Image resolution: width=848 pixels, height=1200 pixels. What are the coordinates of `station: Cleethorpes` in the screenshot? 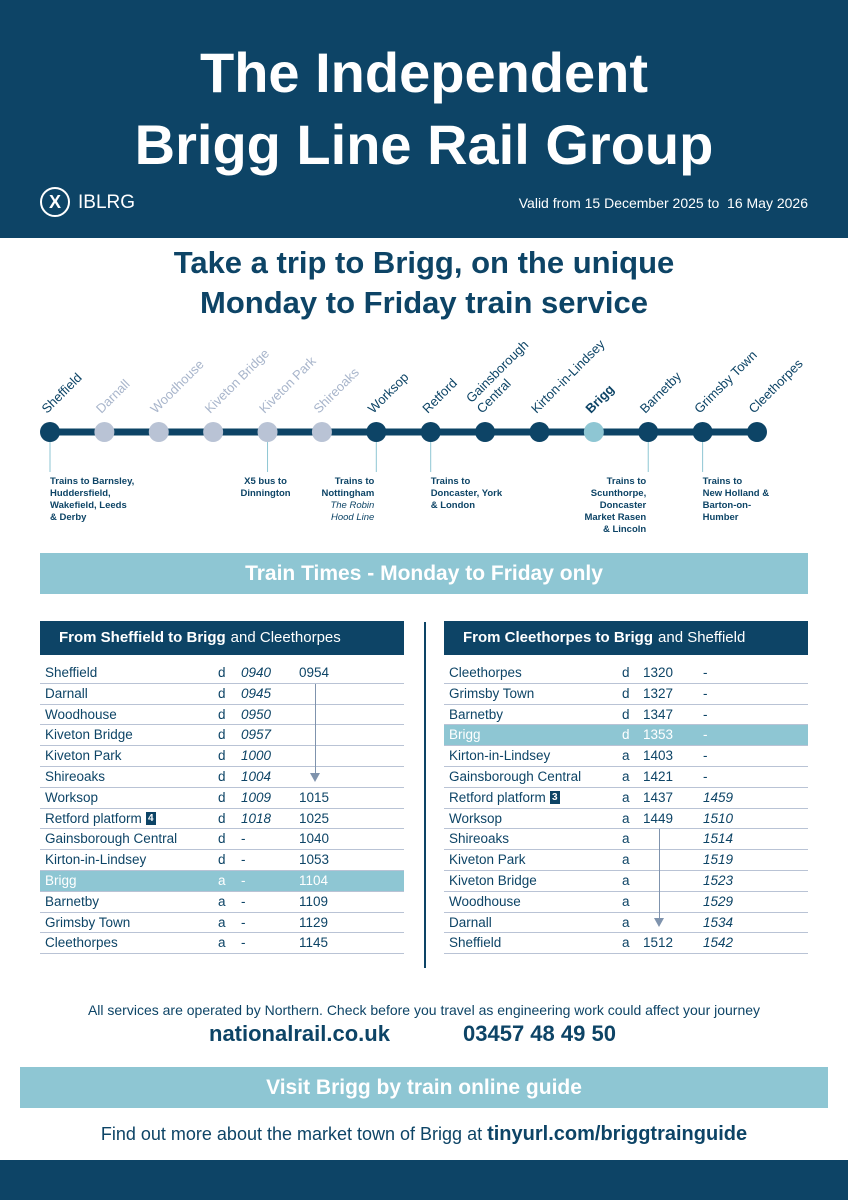 It's located at (485, 672).